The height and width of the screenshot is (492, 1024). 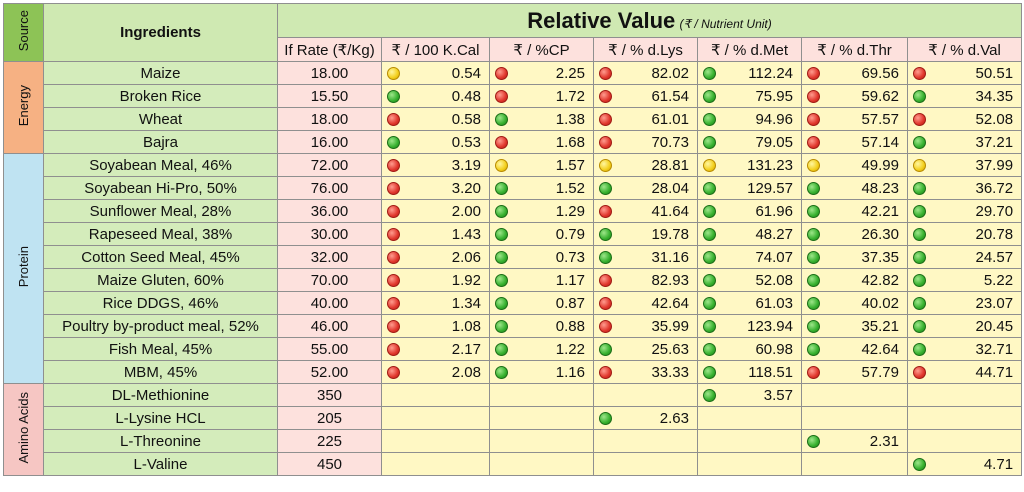 What do you see at coordinates (750, 372) in the screenshot?
I see `value-cell-content: 118.51` at bounding box center [750, 372].